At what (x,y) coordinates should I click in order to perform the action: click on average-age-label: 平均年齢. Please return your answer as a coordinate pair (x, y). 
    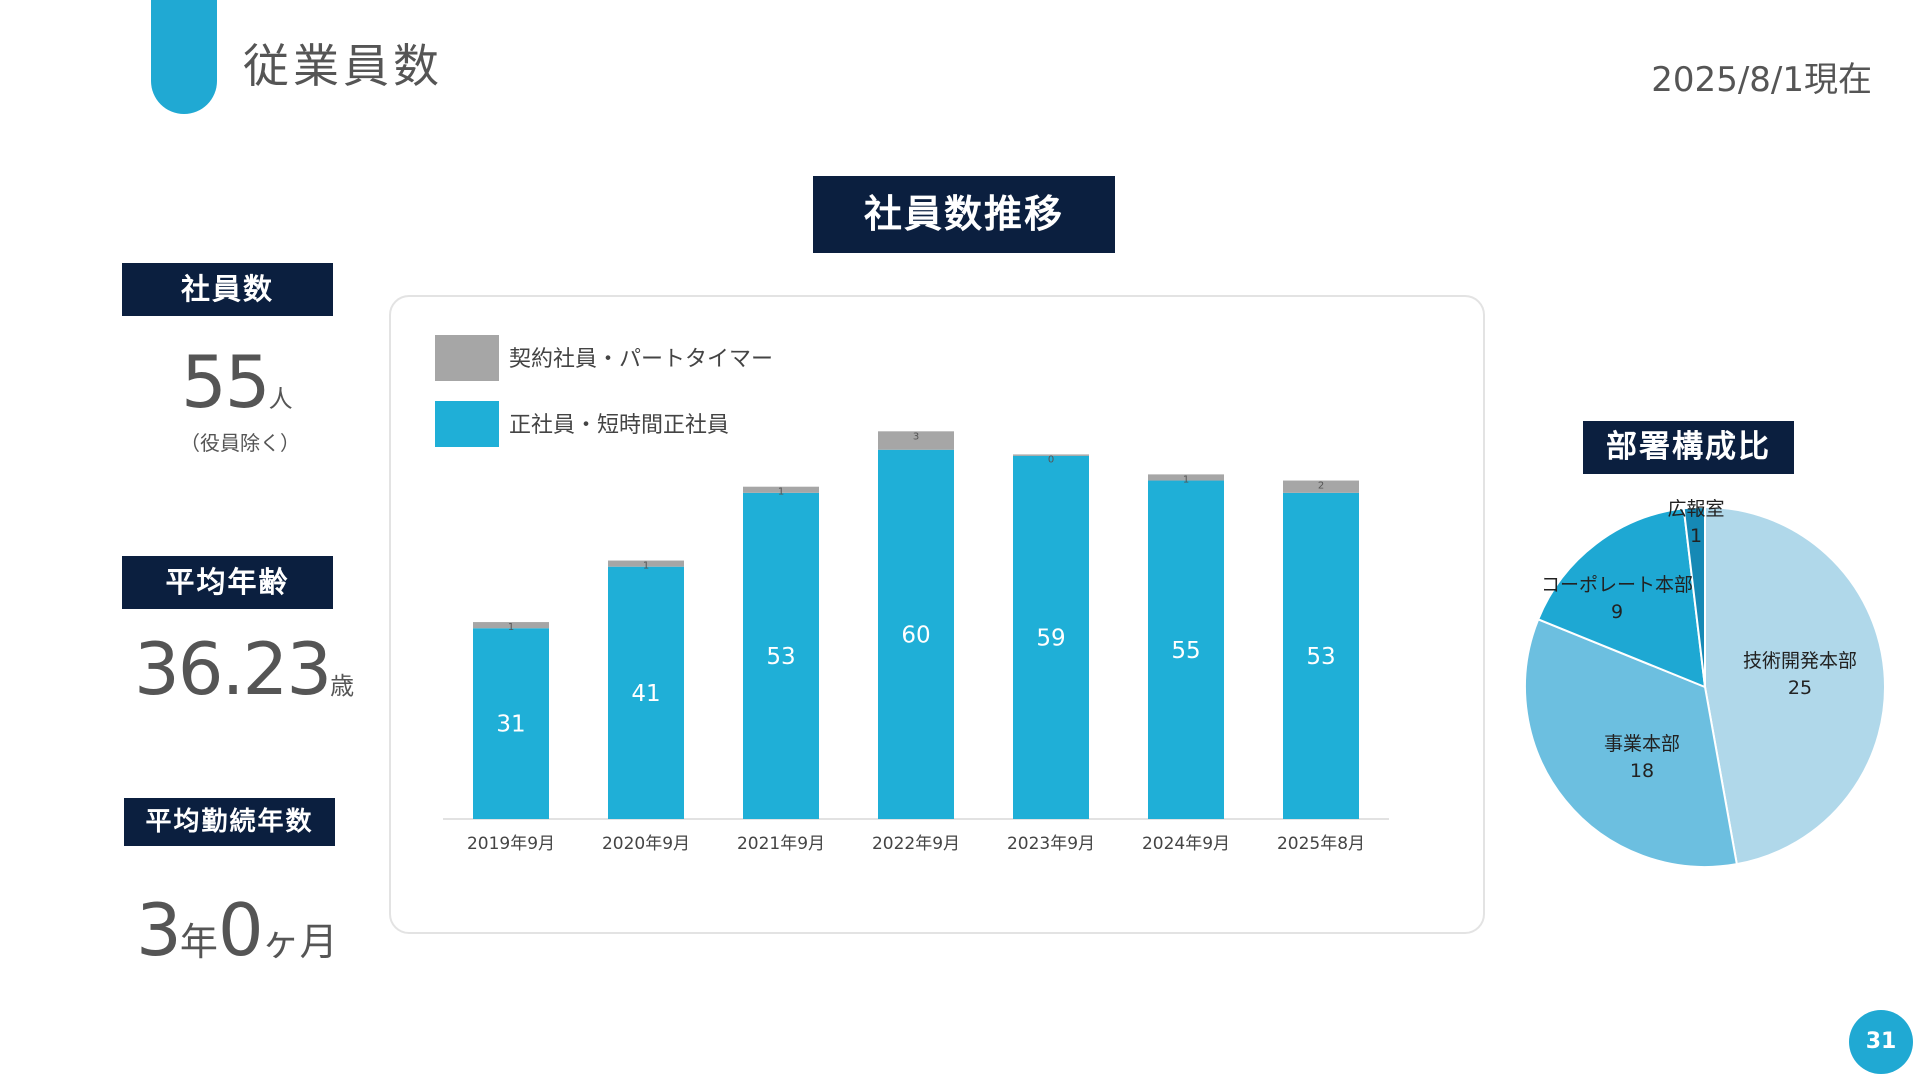
    Looking at the image, I should click on (227, 582).